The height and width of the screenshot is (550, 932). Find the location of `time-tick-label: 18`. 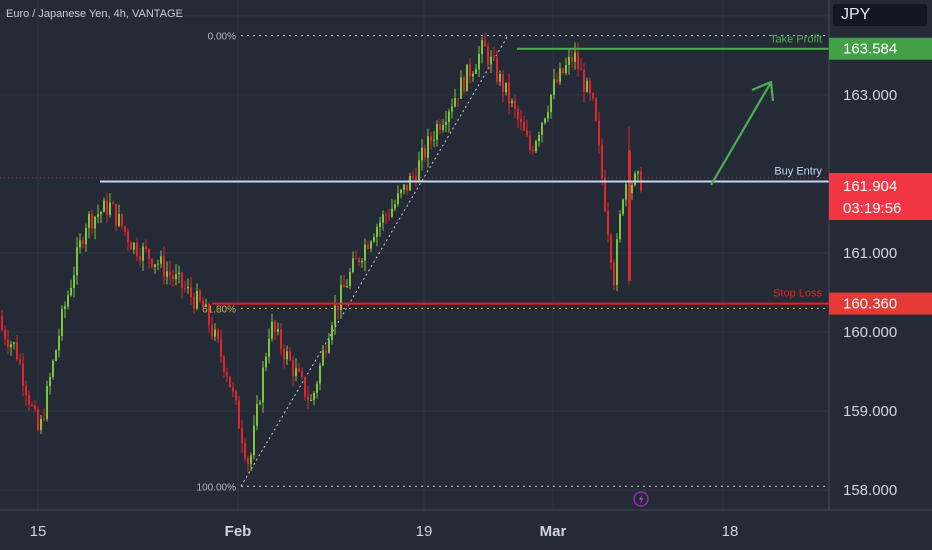

time-tick-label: 18 is located at coordinates (730, 531).